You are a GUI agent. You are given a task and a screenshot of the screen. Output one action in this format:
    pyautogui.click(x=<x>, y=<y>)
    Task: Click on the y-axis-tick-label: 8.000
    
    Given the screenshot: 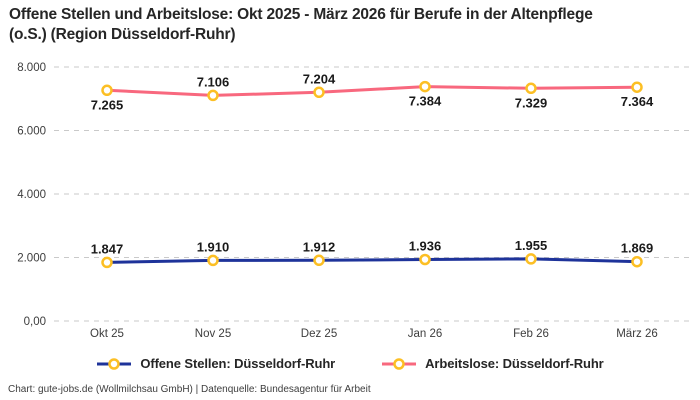 What is the action you would take?
    pyautogui.click(x=31, y=68)
    